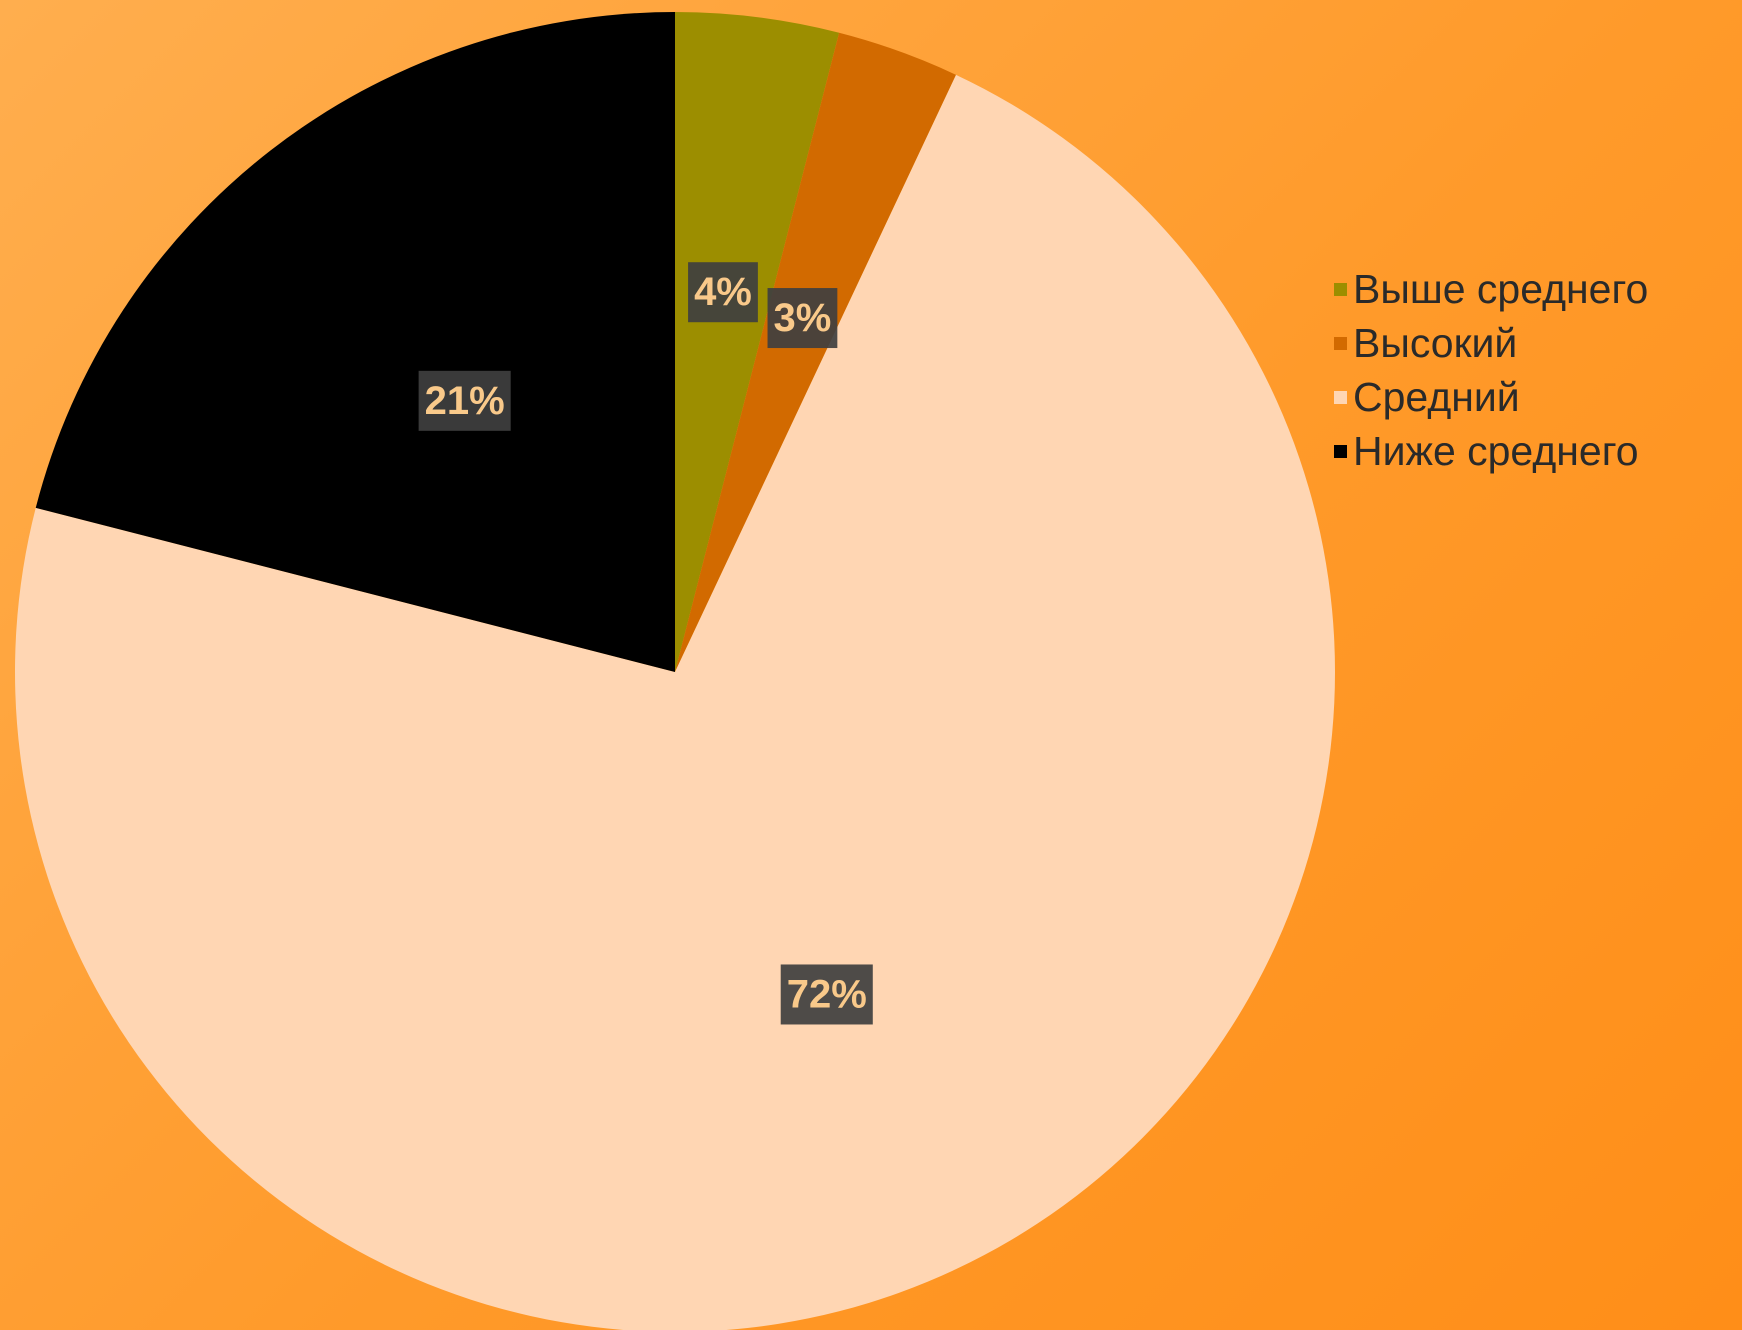  I want to click on data-label-group: 3%, so click(802, 318).